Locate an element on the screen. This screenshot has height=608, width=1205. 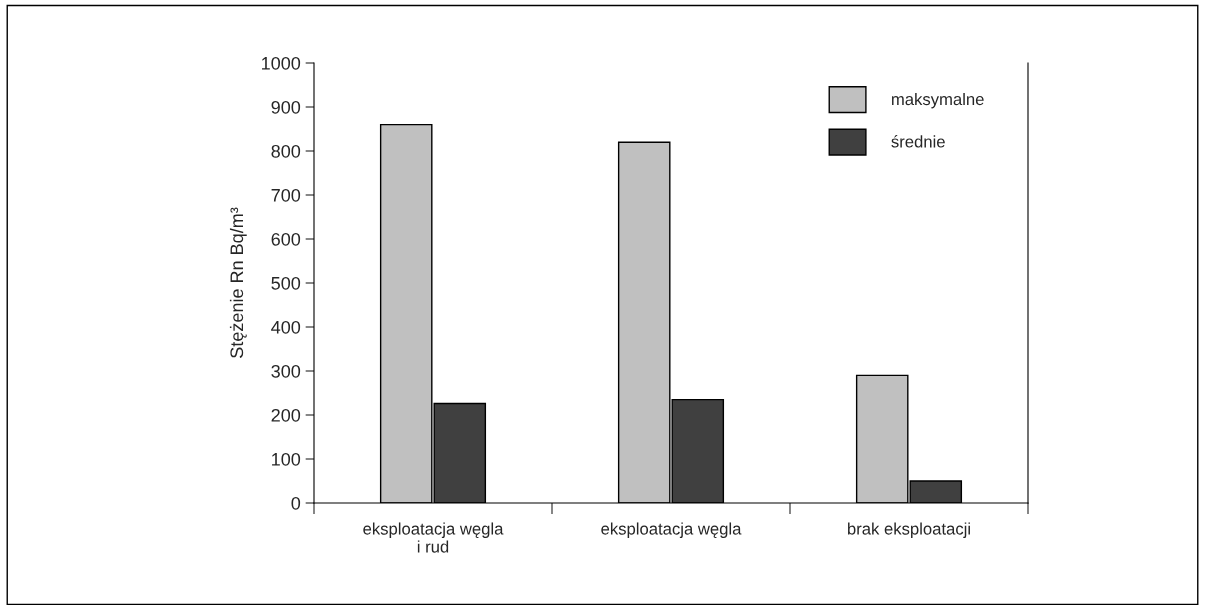
x-tick-label: brak eksploatacji is located at coordinates (909, 530).